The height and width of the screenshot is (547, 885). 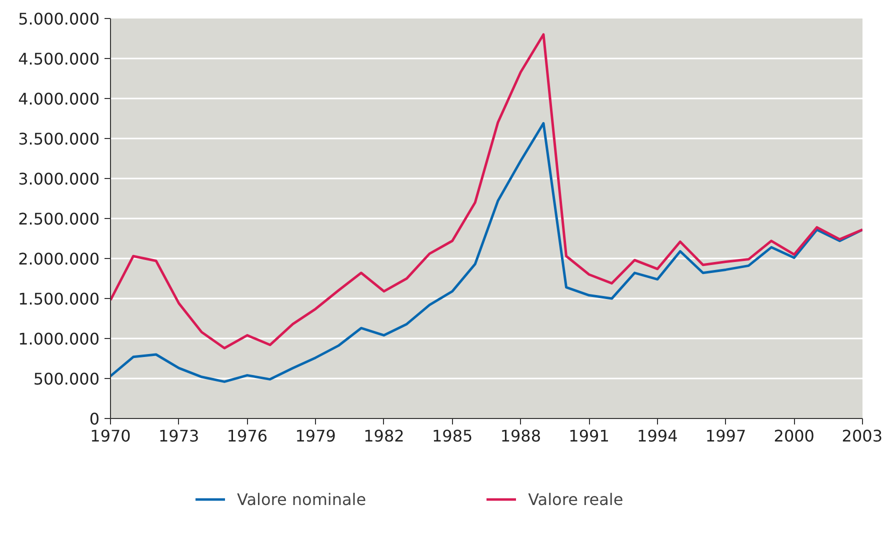 I want to click on y-tick-label: 2.000.000, so click(x=59, y=259).